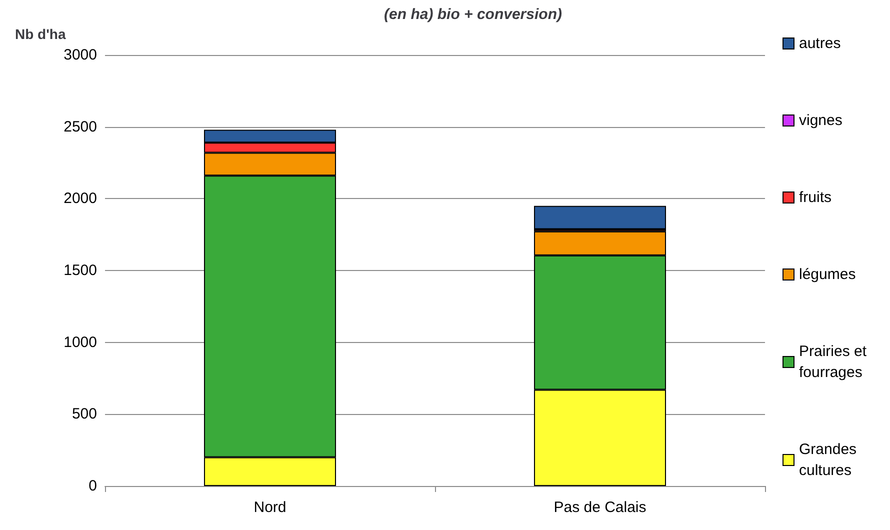  Describe the element at coordinates (827, 274) in the screenshot. I see `legend-label: légumes` at that location.